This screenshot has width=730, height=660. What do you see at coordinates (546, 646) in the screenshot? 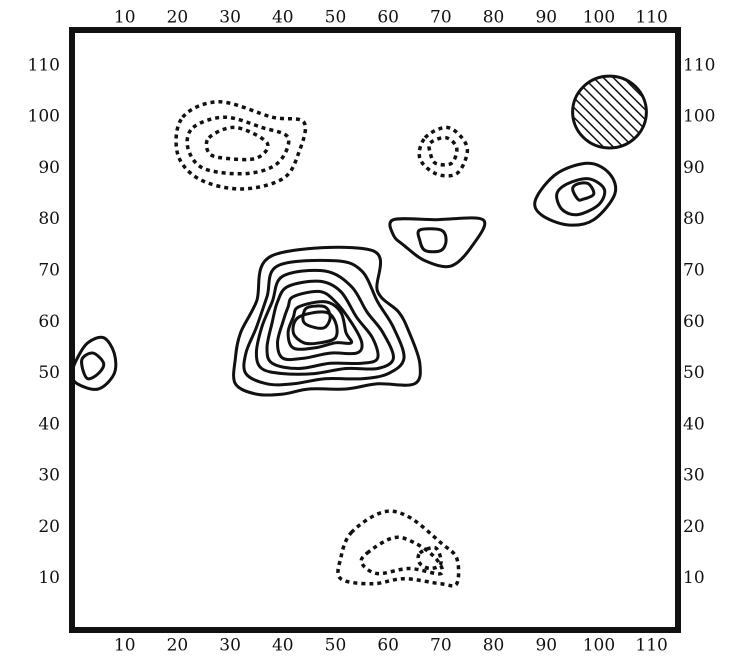
I see `x-tick-label: 90` at bounding box center [546, 646].